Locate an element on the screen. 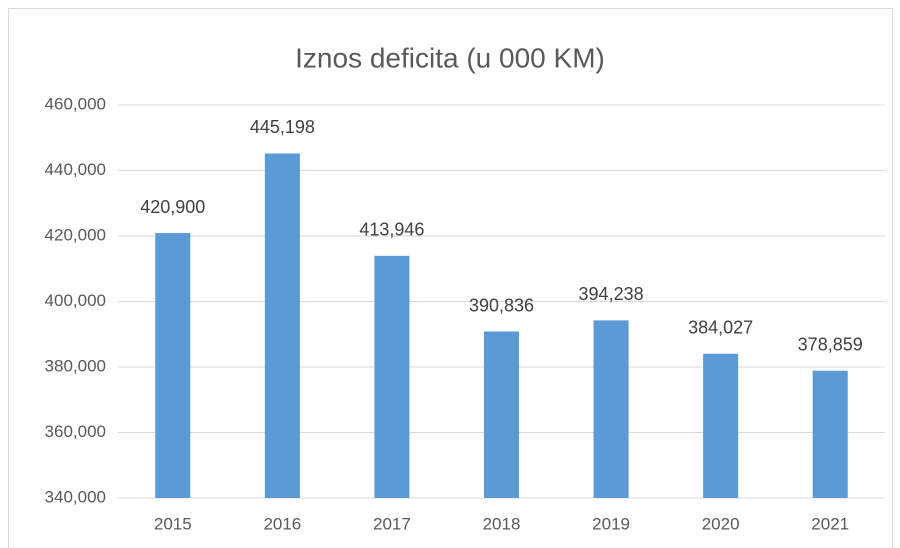 The image size is (900, 548). y-tick-label: 440,000 is located at coordinates (75, 169).